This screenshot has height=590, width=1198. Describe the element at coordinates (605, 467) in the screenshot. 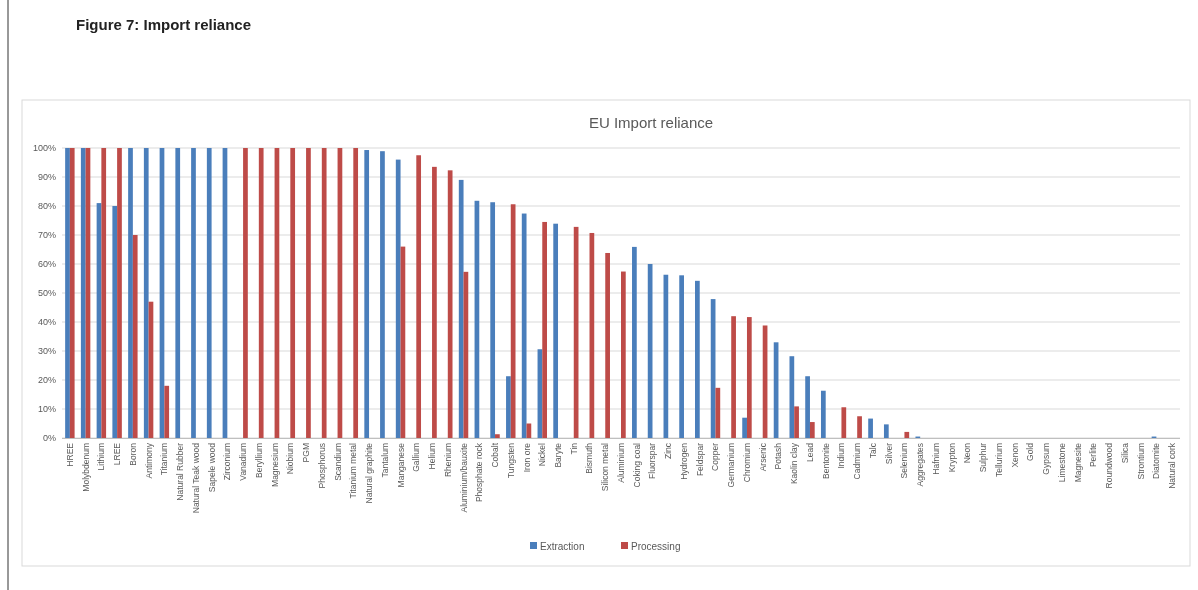

I see `x-tick-label: Silicon metal` at that location.